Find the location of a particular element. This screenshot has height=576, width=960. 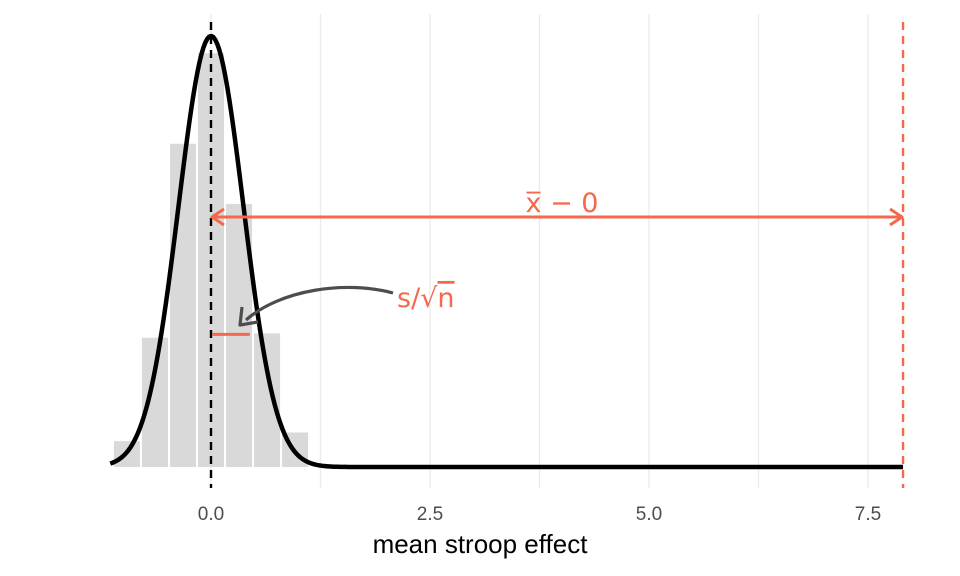

curved-arrow is located at coordinates (319, 303).